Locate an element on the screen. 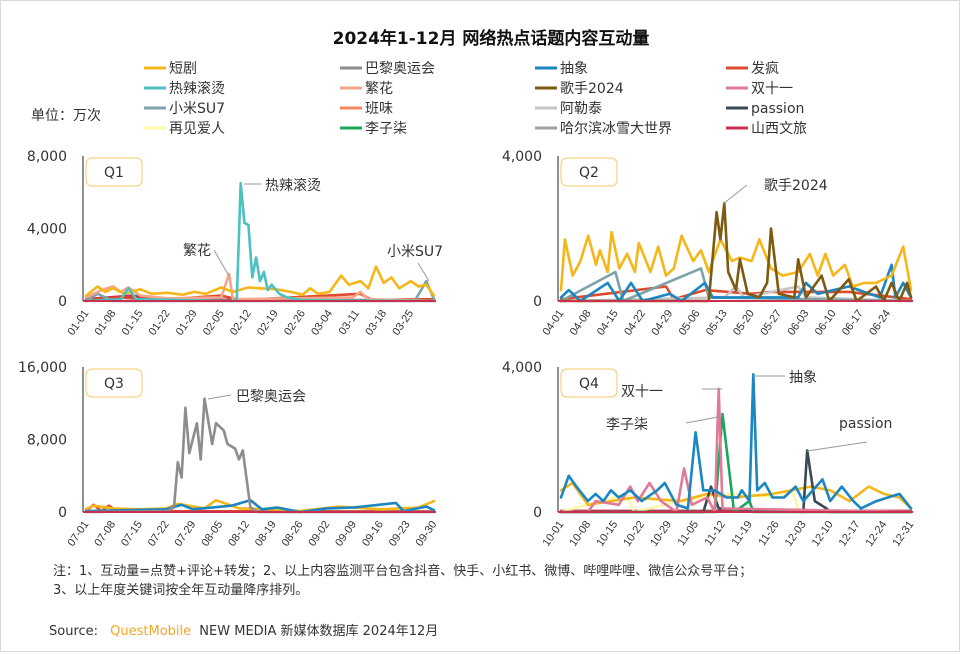  x-tick-label: 07-29 is located at coordinates (186, 534).